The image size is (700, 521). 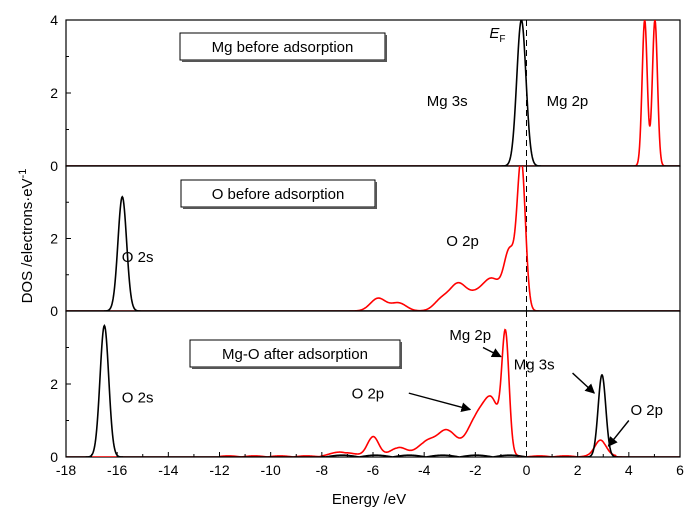 What do you see at coordinates (629, 470) in the screenshot?
I see `x-tick-label: 4` at bounding box center [629, 470].